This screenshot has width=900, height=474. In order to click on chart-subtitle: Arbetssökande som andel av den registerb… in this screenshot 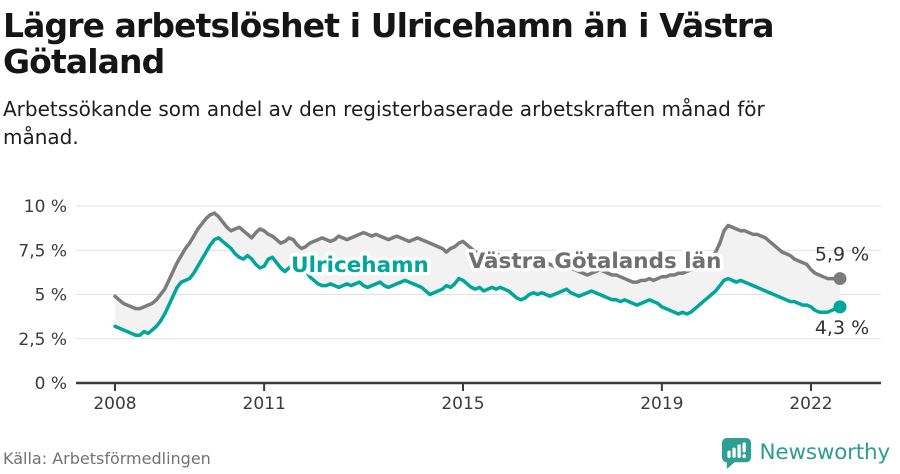, I will do `click(450, 123)`.